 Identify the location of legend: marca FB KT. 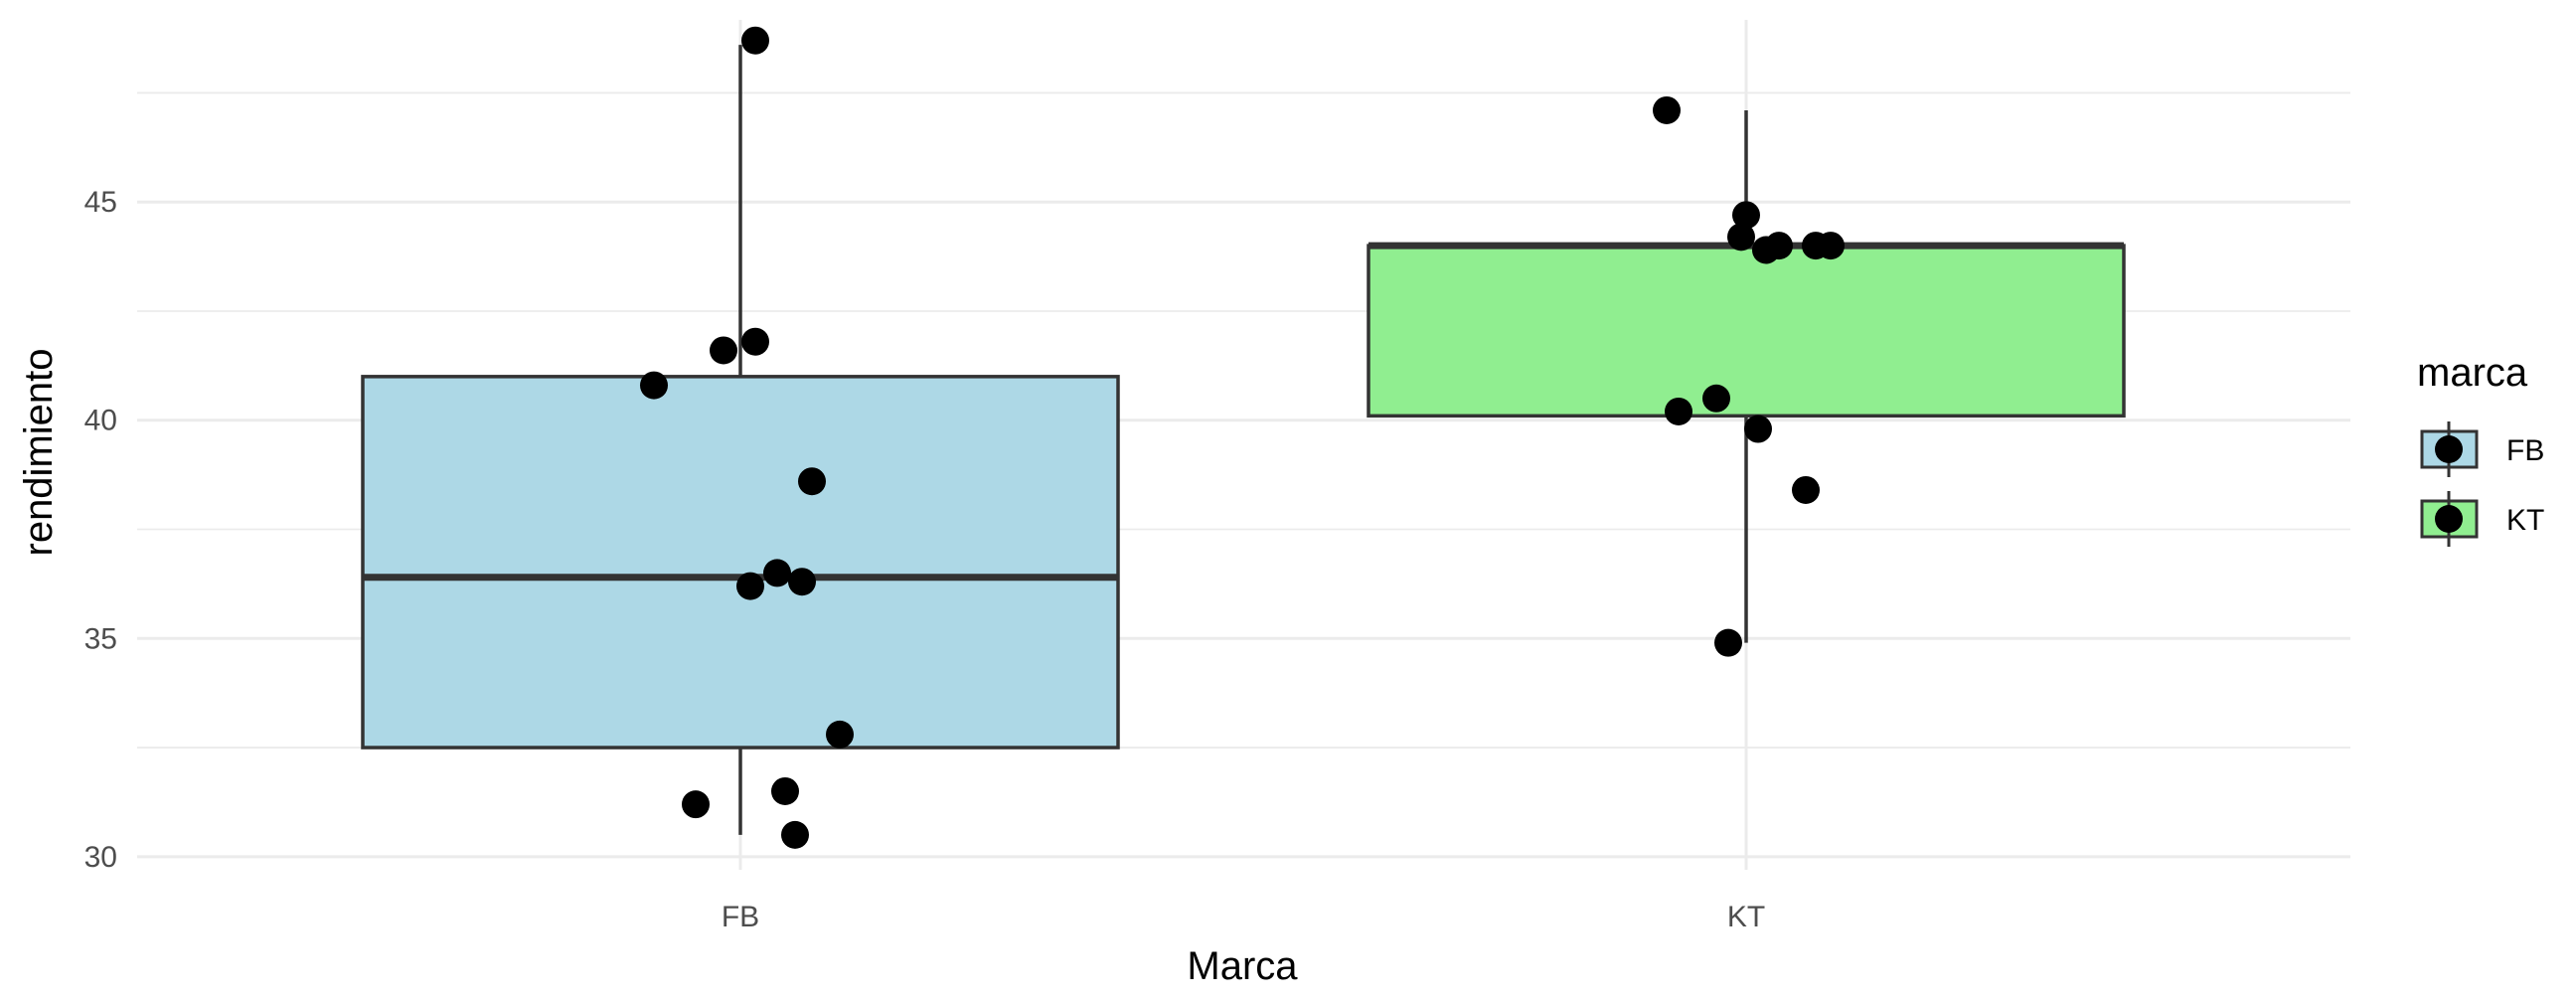
(2480, 449).